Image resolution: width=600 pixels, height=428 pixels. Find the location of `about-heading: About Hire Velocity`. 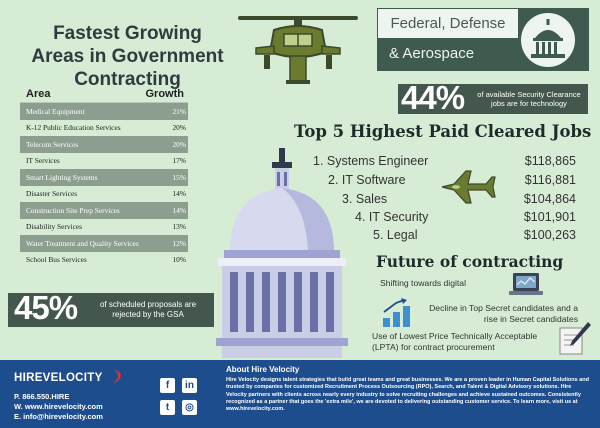

about-heading: About Hire Velocity is located at coordinates (263, 369).